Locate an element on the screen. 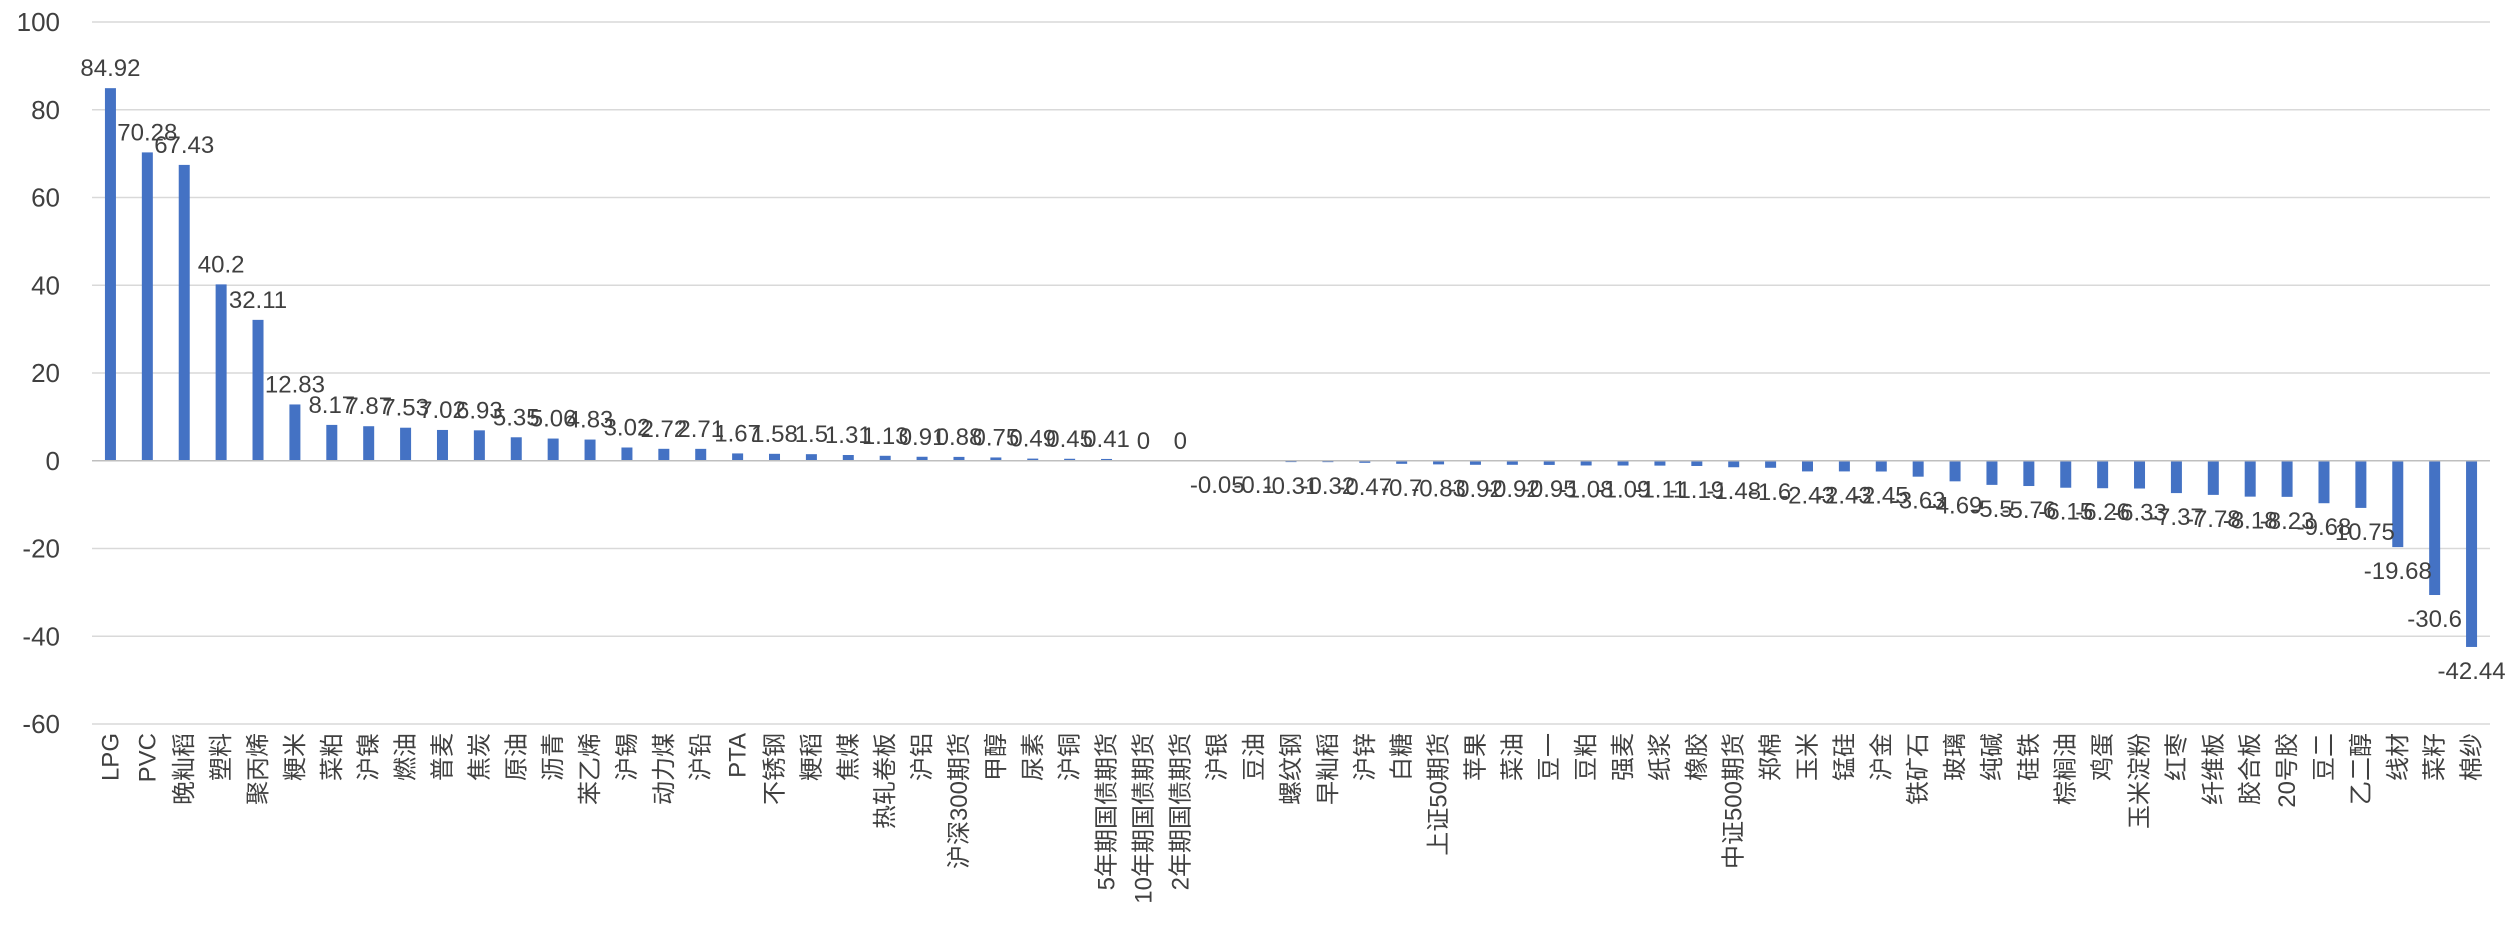  x-tick-label: 沪铝 is located at coordinates (922, 757).